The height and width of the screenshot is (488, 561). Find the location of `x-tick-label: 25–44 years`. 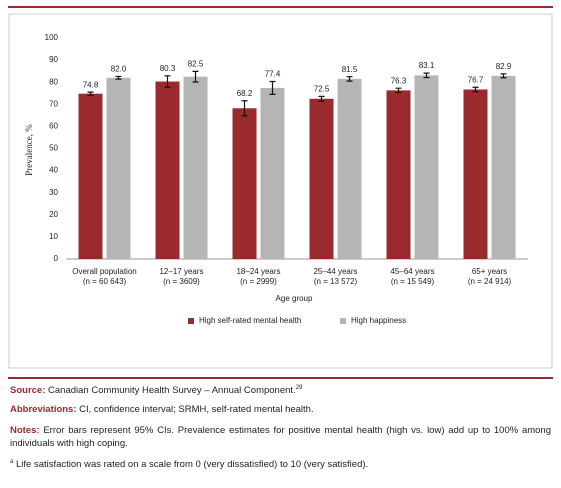

x-tick-label: 25–44 years is located at coordinates (335, 271).